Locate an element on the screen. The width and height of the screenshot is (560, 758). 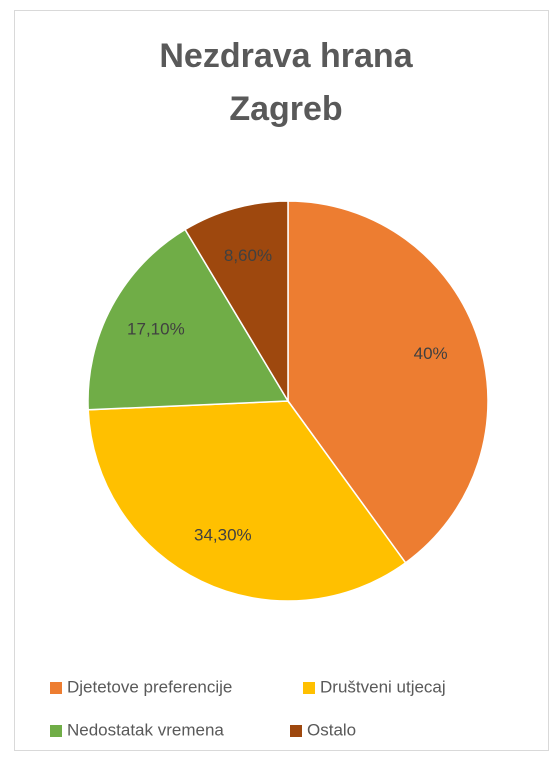
legend-label: Djetetove preferencije is located at coordinates (149, 686).